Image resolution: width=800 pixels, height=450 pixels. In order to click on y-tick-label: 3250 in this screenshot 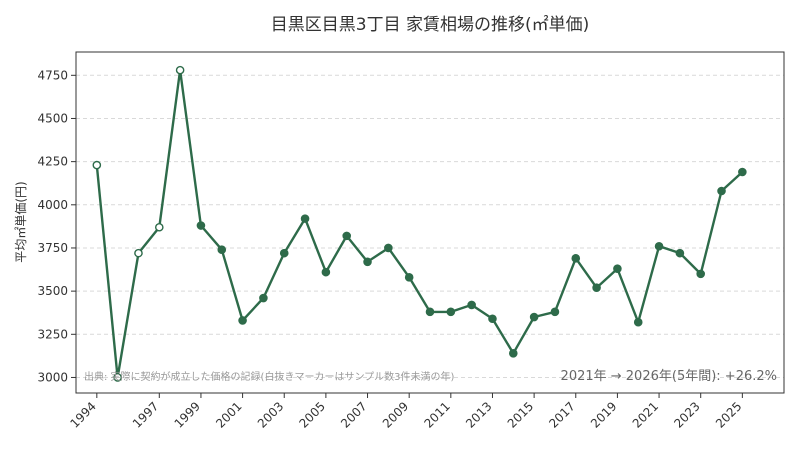, I will do `click(52, 334)`.